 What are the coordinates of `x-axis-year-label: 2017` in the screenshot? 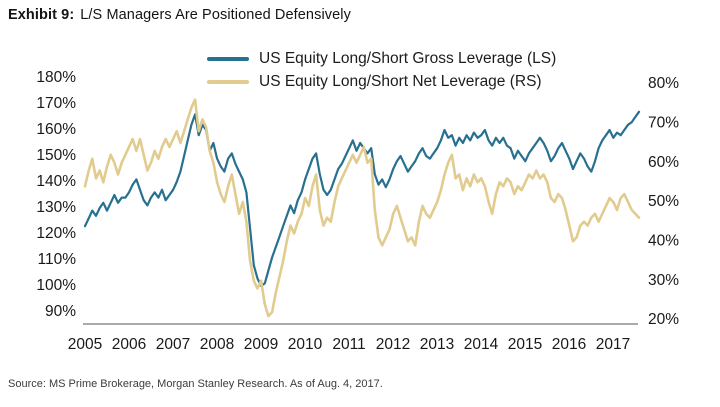 It's located at (613, 344).